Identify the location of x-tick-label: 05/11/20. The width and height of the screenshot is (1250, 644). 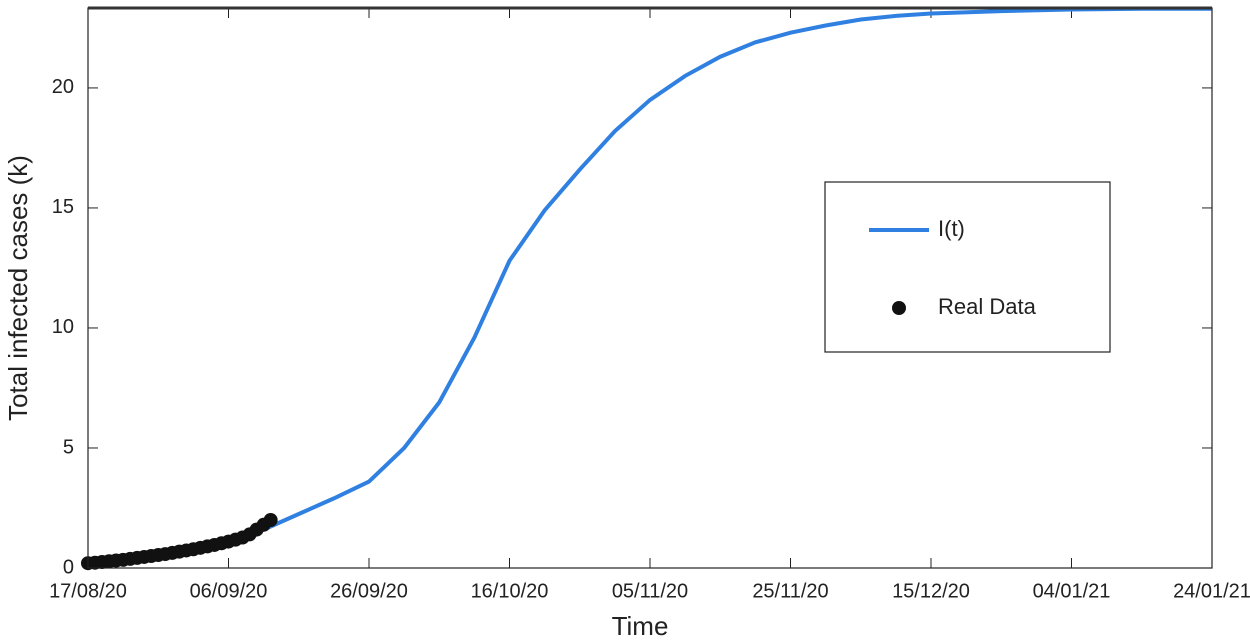
(650, 591).